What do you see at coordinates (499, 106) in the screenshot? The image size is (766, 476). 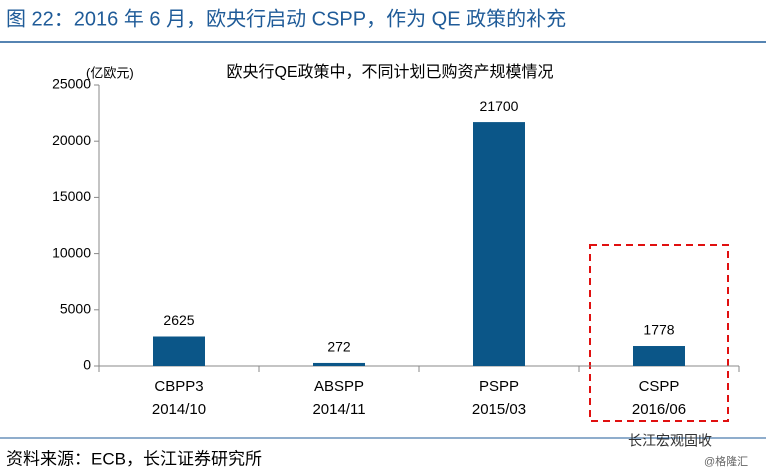 I see `value-label: 21700` at bounding box center [499, 106].